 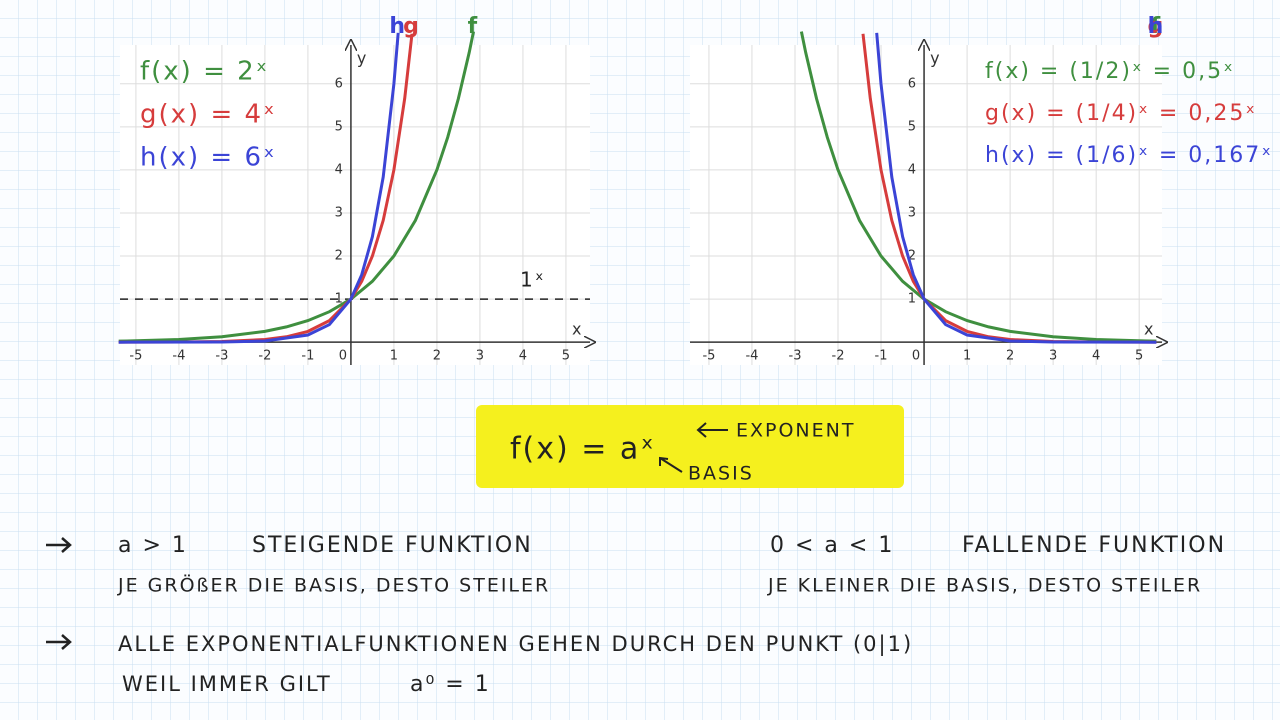 I want to click on equation: h(x) = 6ˣ, so click(x=208, y=158).